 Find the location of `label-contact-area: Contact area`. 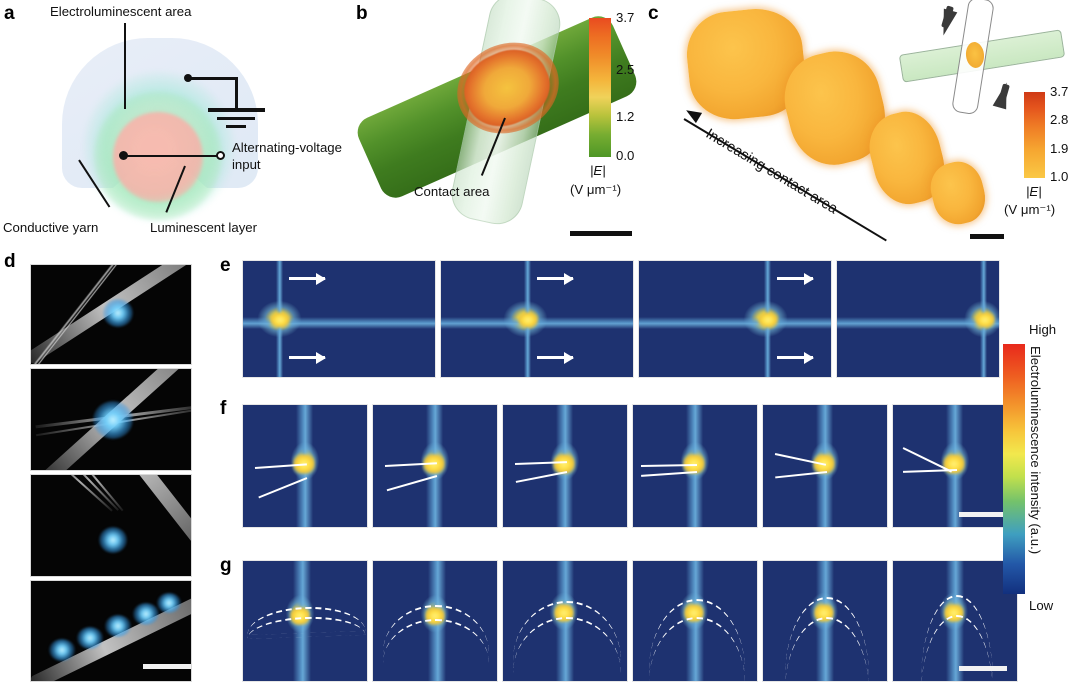

label-contact-area: Contact area is located at coordinates (452, 191).